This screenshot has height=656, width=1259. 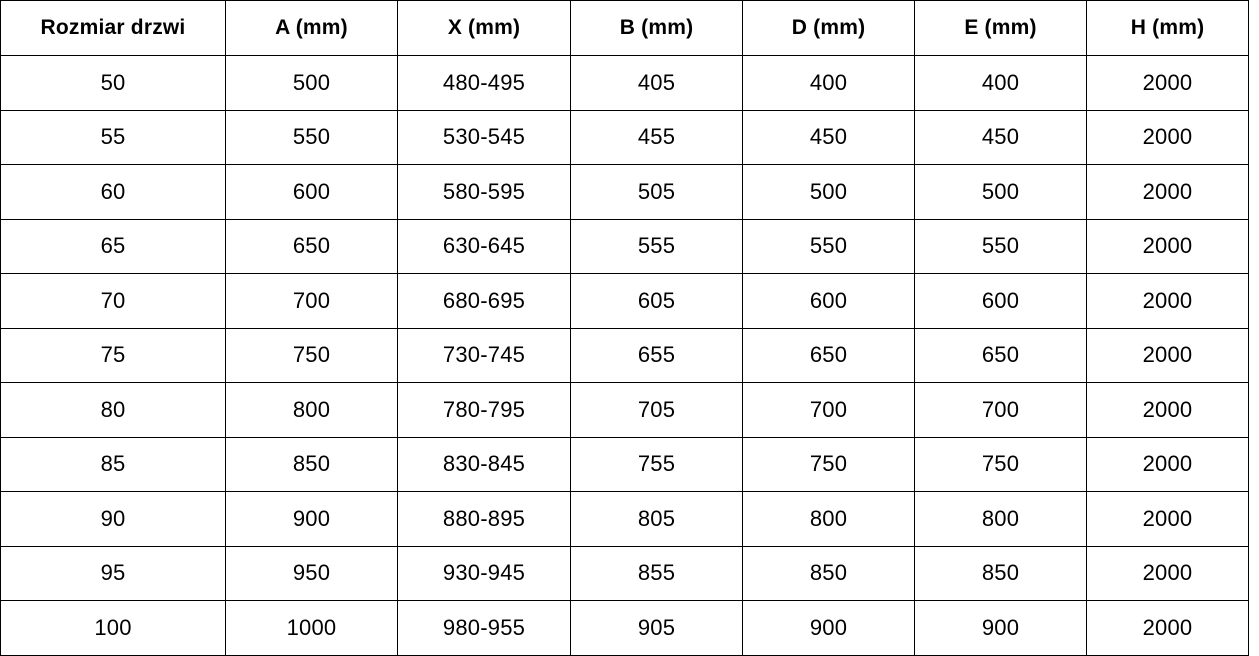 What do you see at coordinates (113, 573) in the screenshot?
I see `cell-door-size: 95` at bounding box center [113, 573].